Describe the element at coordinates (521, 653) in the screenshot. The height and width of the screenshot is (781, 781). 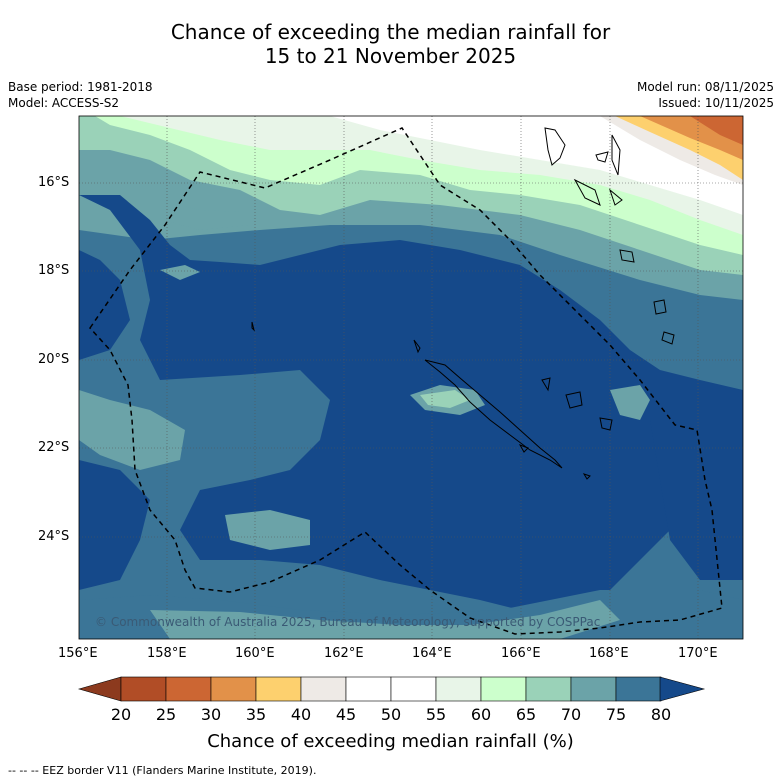
I see `lon-tick-166e: 166°E` at that location.